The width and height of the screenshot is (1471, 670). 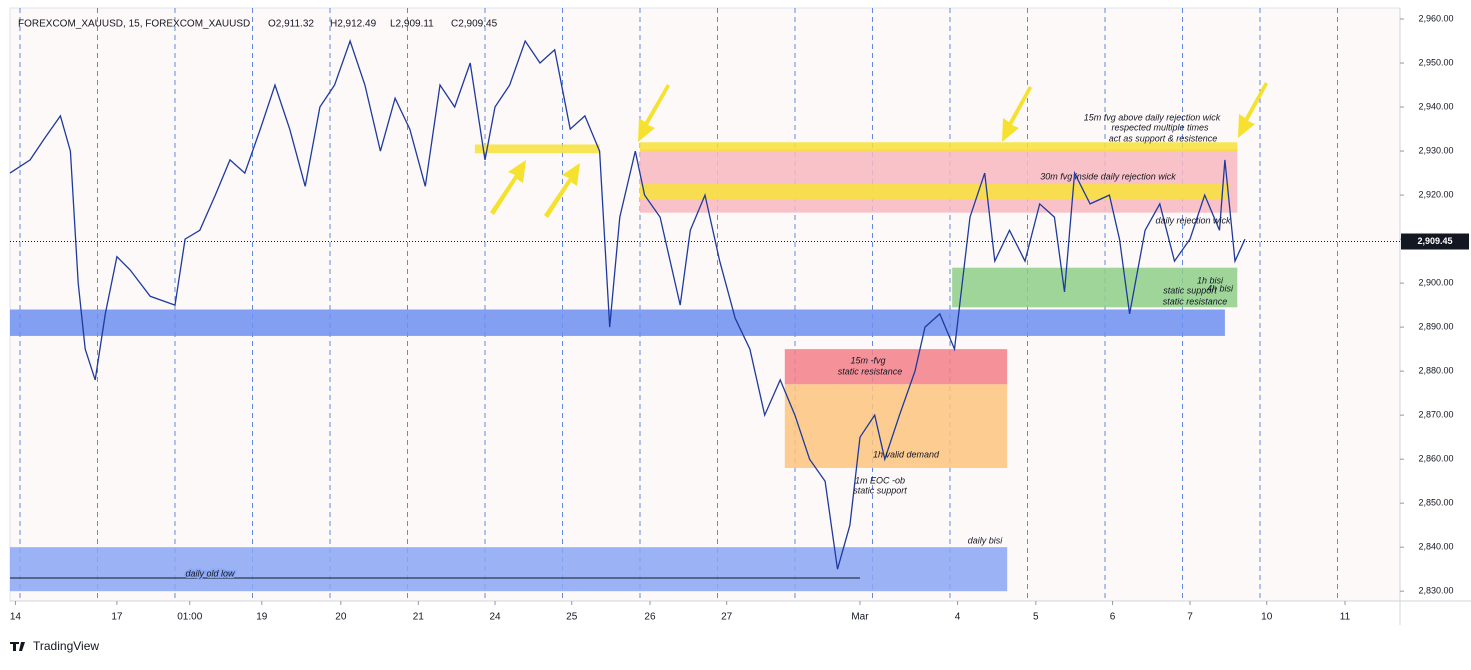 I want to click on last-price-label: 2,909.45, so click(x=1434, y=241).